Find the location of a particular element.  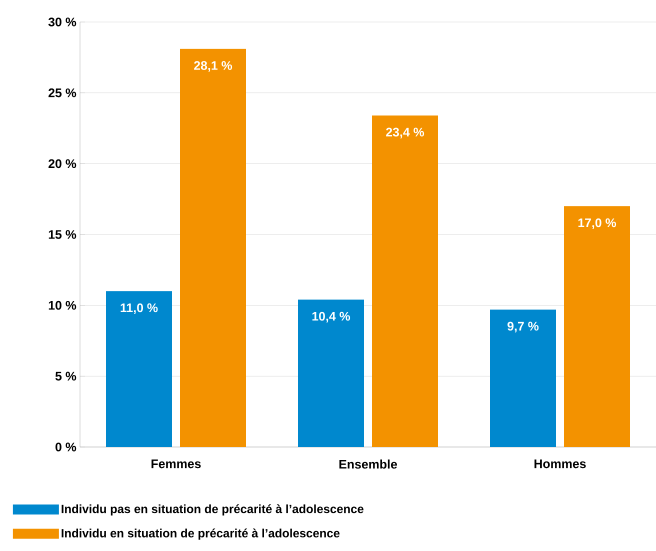

y-tick-label: 20 % is located at coordinates (62, 163).